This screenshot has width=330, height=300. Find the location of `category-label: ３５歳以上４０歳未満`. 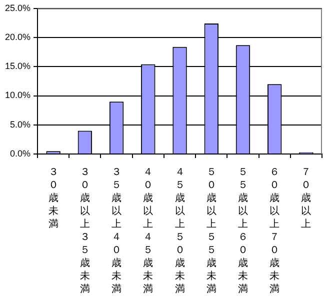

category-label: ３５歳以上４０歳未満 is located at coordinates (117, 231).